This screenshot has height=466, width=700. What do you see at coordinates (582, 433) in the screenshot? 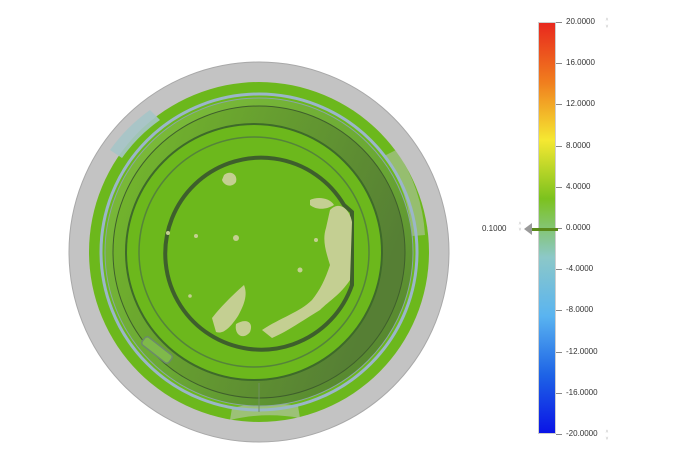
I see `color-scale-label: -20.0000` at bounding box center [582, 433].